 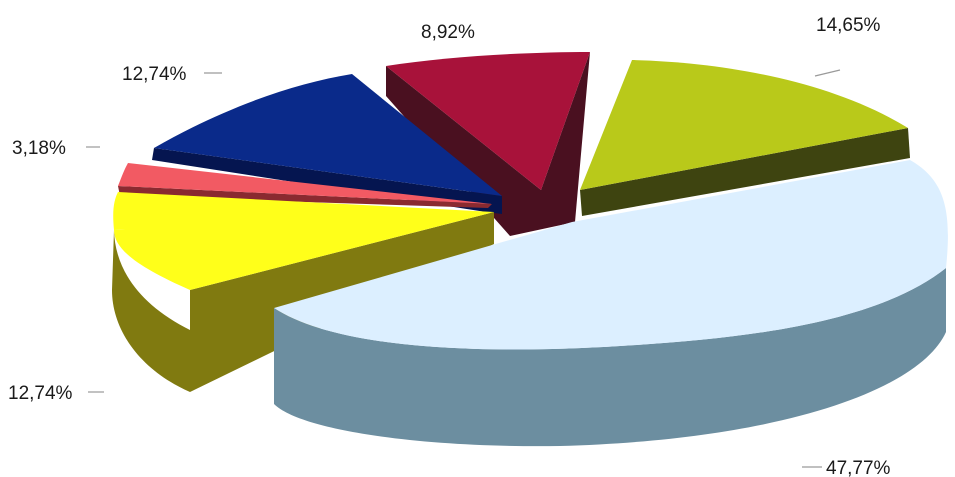 What do you see at coordinates (39, 148) in the screenshot?
I see `label-3-18: 3,18%` at bounding box center [39, 148].